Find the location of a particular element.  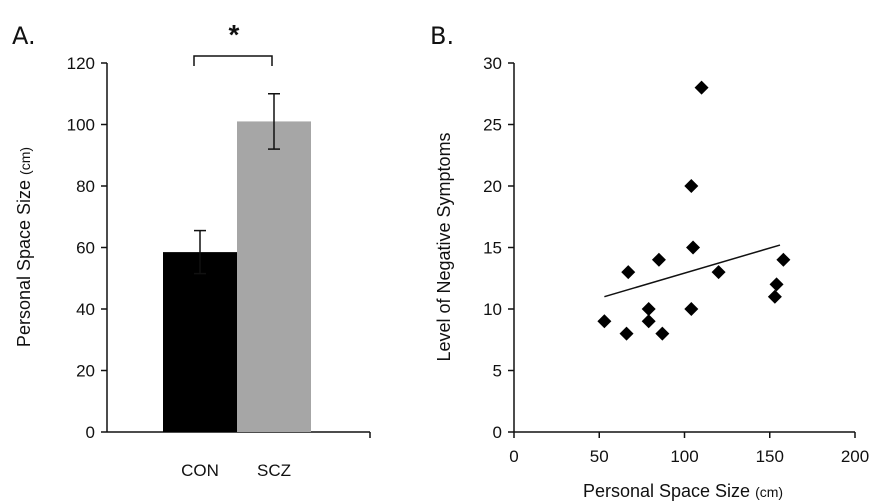

trend-line is located at coordinates (692, 271).